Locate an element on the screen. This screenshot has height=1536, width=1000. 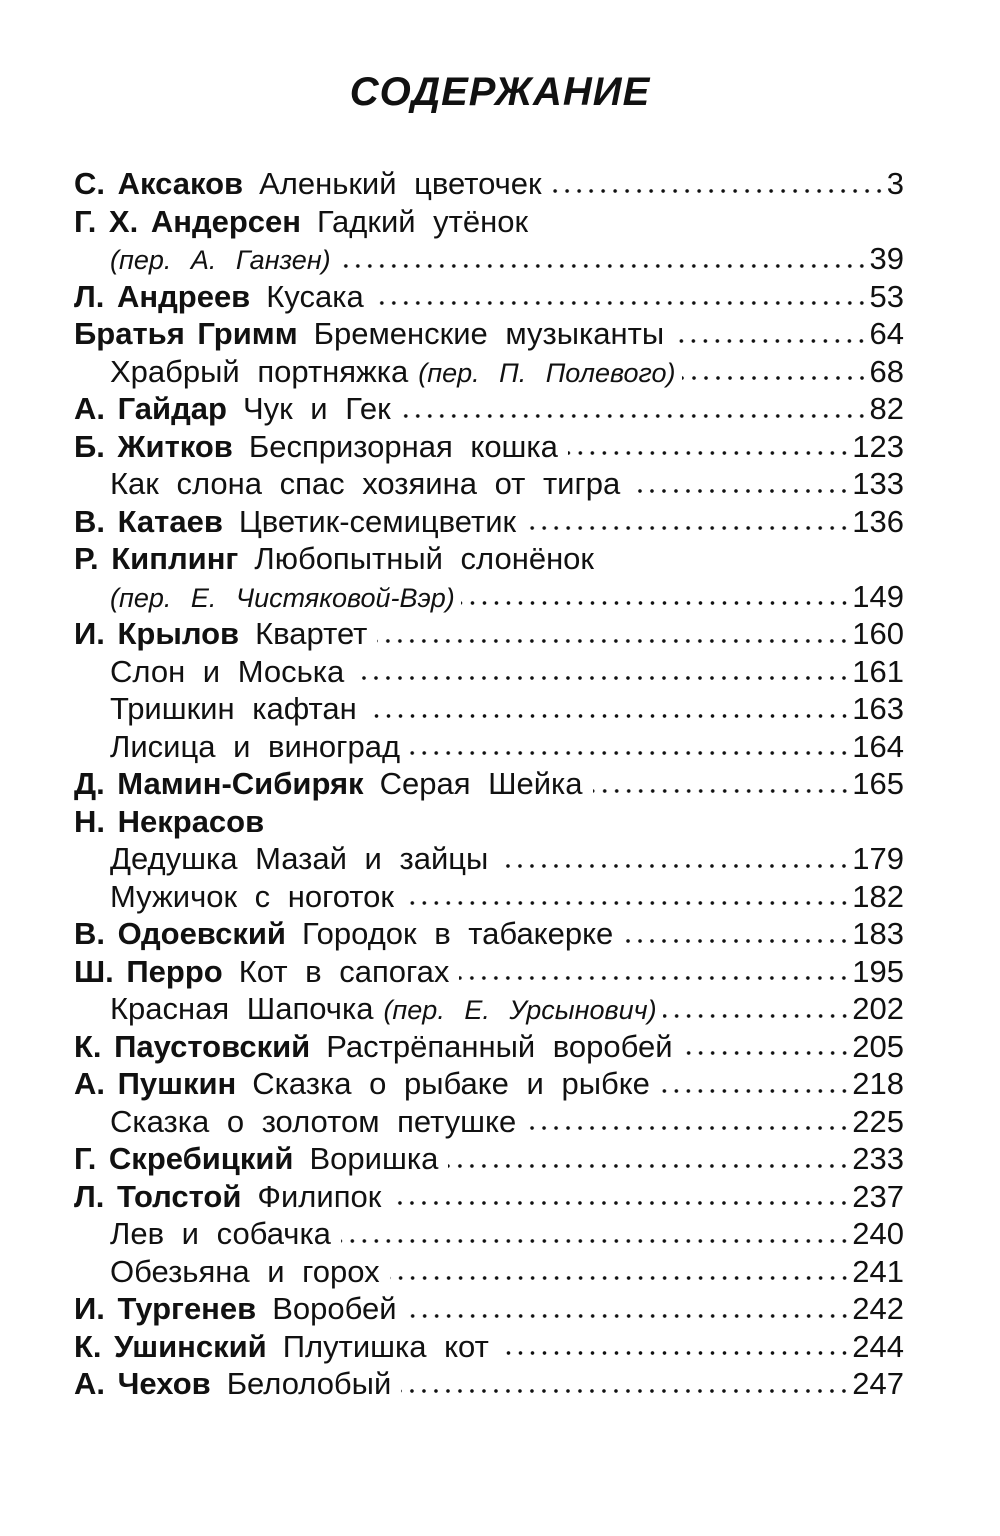
entry-page-number: 161 is located at coordinates (878, 671).